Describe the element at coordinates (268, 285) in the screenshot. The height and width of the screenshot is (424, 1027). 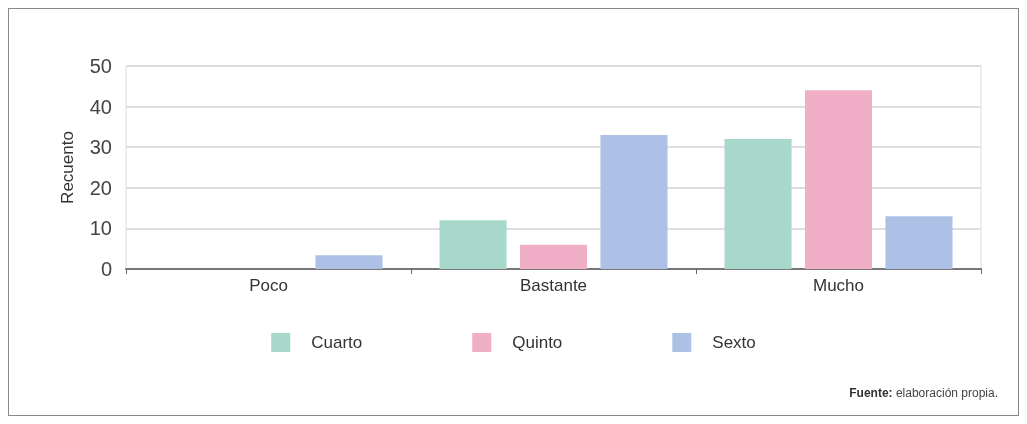
I see `x-tick-label: Poco` at that location.